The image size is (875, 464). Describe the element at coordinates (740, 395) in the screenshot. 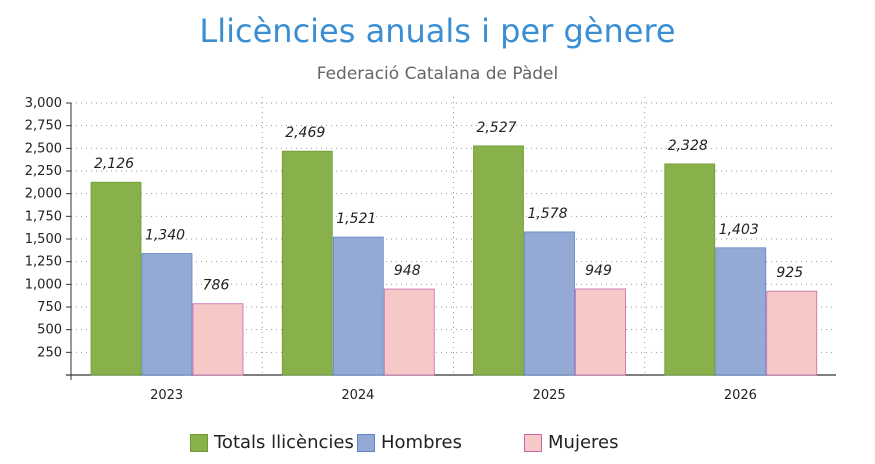

I see `x-tick-label: 2026` at that location.